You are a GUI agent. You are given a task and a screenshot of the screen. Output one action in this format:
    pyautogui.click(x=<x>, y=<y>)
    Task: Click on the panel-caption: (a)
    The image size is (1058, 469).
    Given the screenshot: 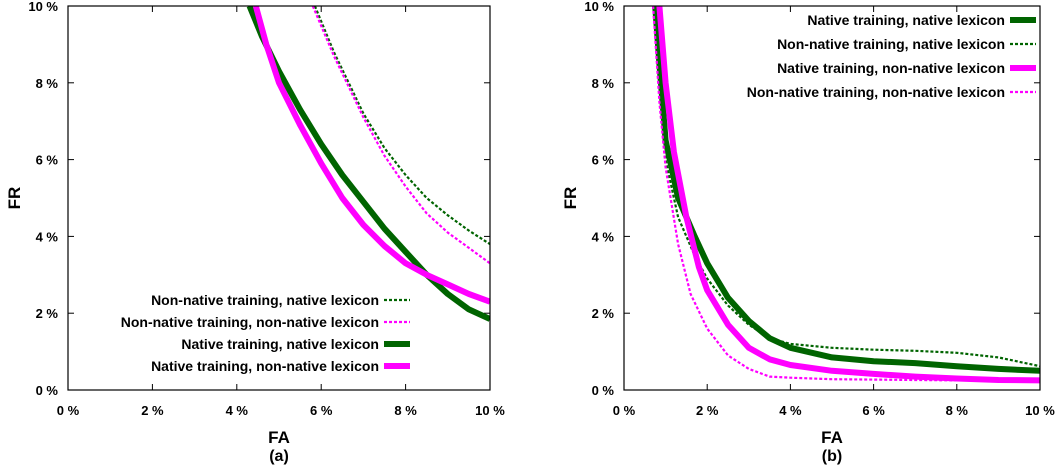 What is the action you would take?
    pyautogui.click(x=279, y=456)
    